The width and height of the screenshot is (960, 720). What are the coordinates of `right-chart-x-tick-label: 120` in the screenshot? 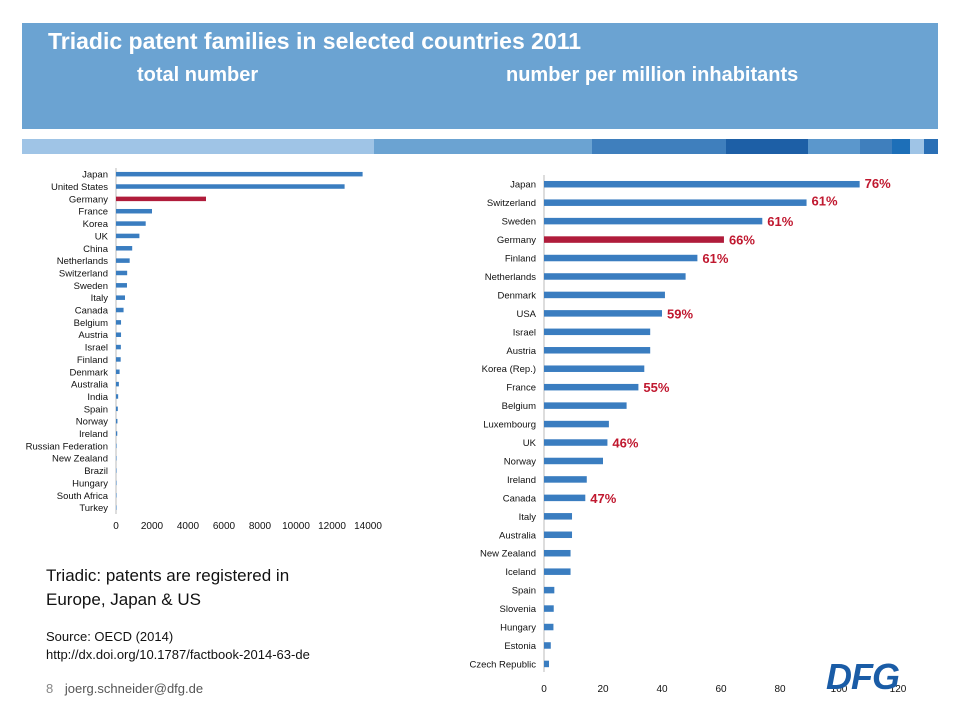 It's located at (898, 689).